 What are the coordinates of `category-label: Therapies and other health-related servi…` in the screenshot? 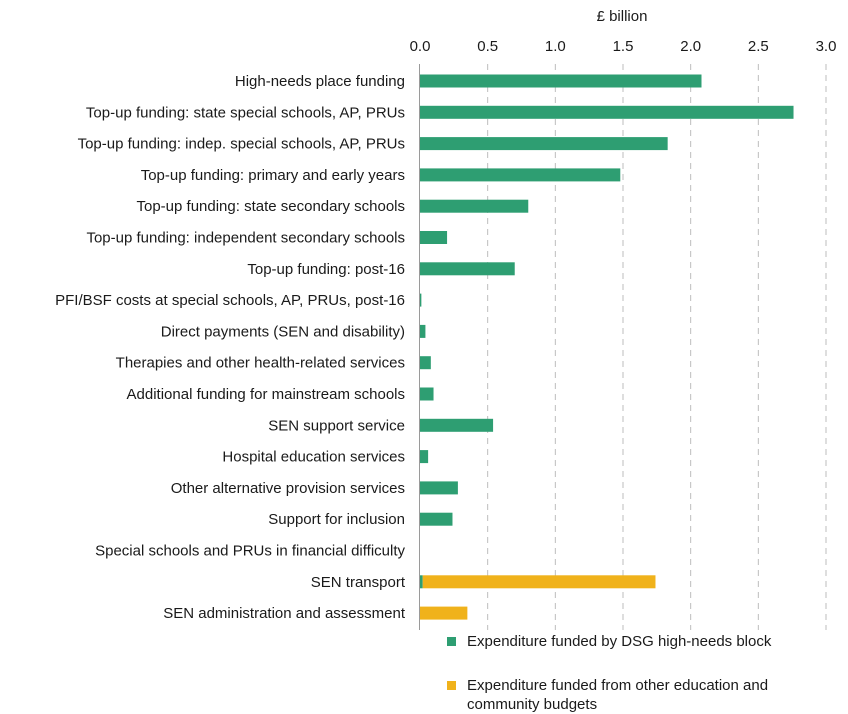 It's located at (260, 363).